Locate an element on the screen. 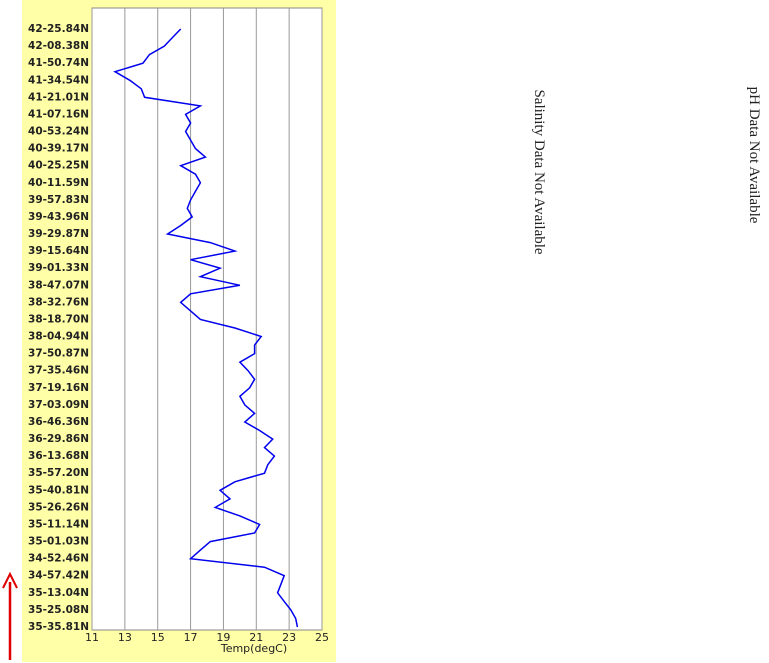 This screenshot has height=663, width=769. x-tick-label: 19 is located at coordinates (223, 637).